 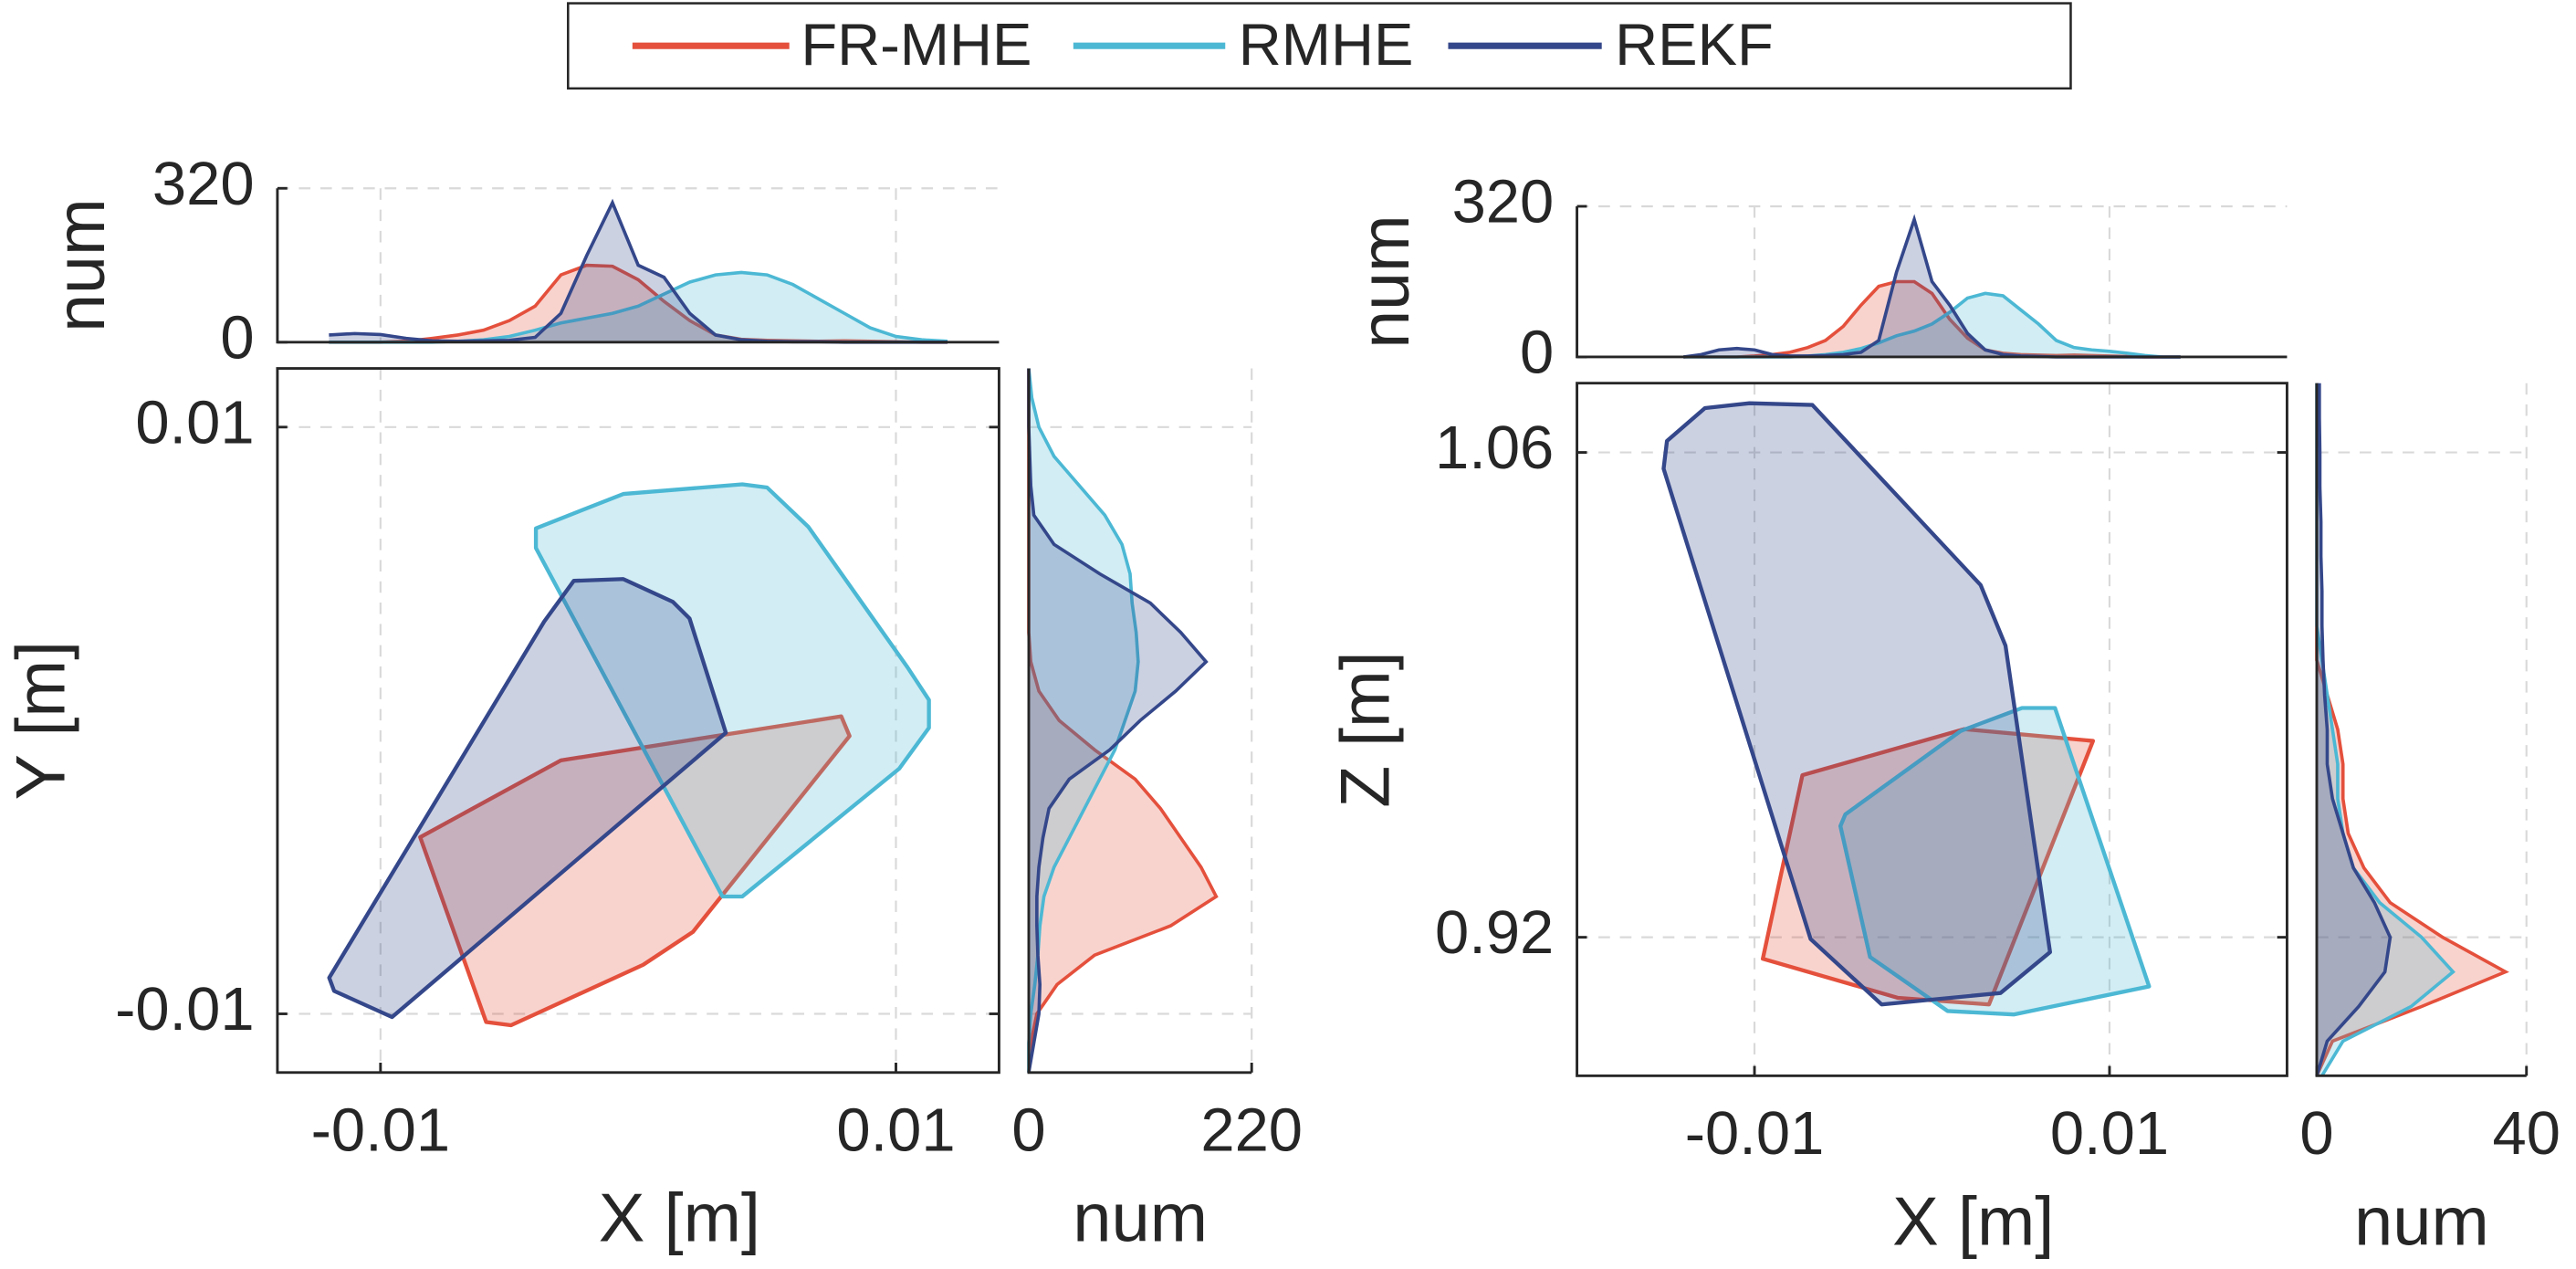 I want to click on legend-label: REKF, so click(x=1695, y=44).